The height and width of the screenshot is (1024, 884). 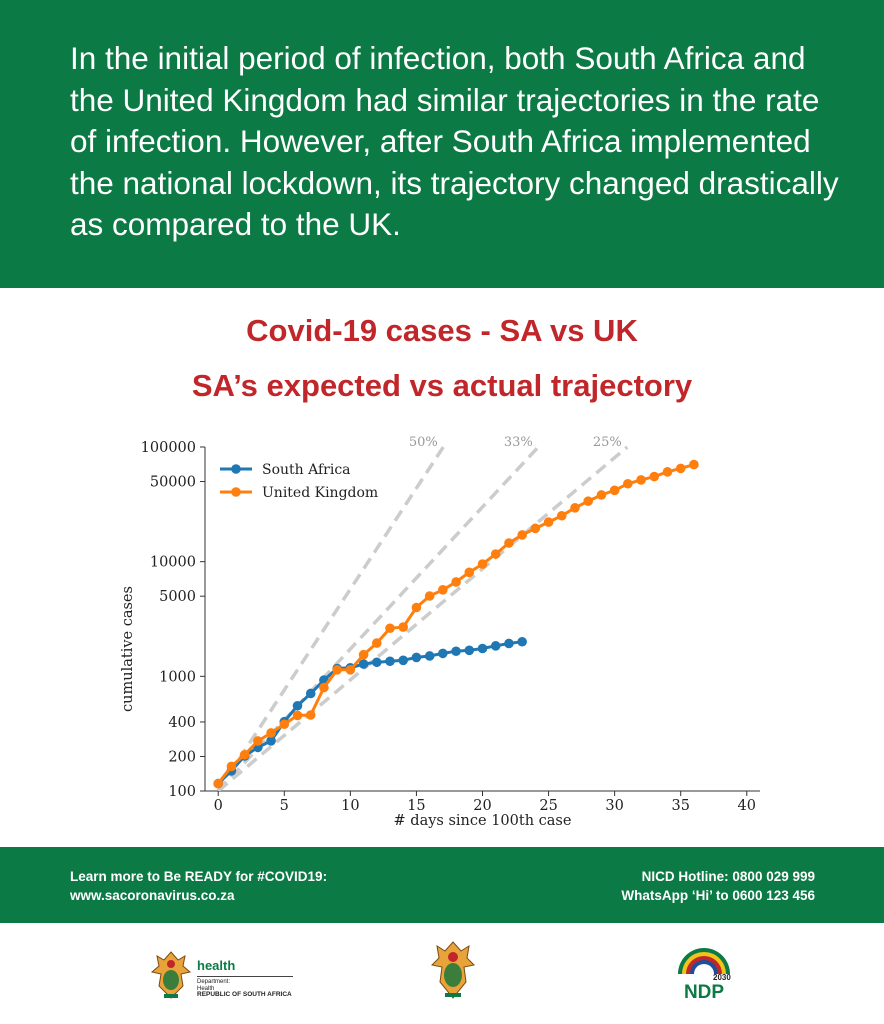 What do you see at coordinates (442, 330) in the screenshot?
I see `chart-title: Covid-19 cases - SA vs UK` at bounding box center [442, 330].